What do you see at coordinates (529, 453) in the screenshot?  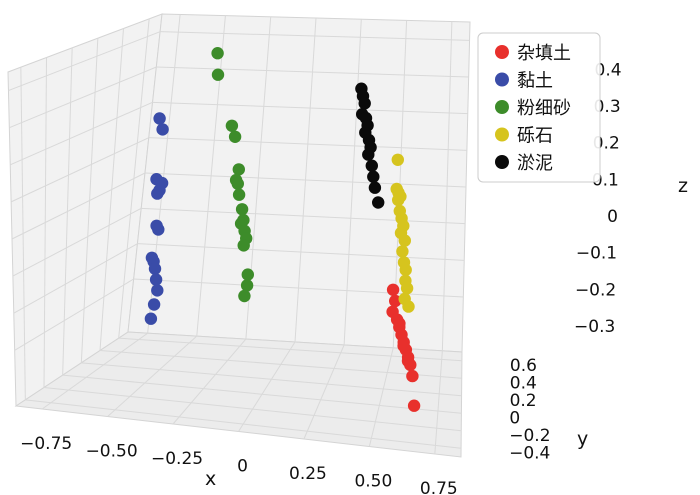 I see `y-tick-label: −0.4` at bounding box center [529, 453].